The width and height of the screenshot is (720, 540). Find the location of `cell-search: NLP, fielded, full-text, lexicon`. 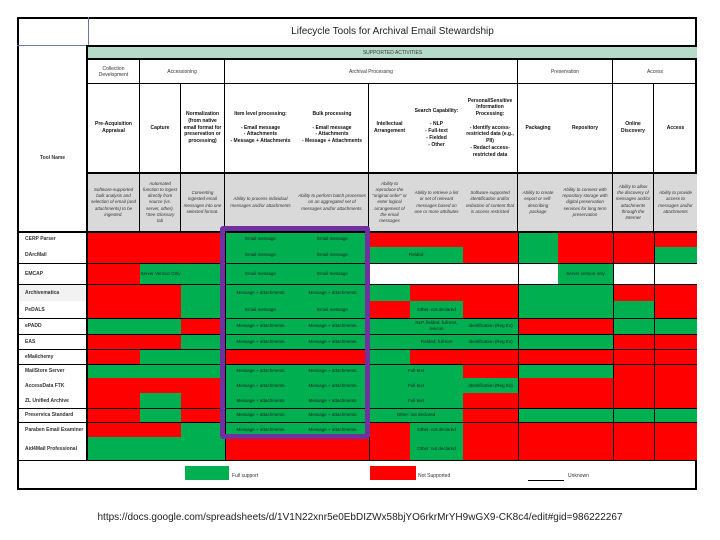

cell-search: NLP, fielded, full-text, lexicon is located at coordinates (436, 326).